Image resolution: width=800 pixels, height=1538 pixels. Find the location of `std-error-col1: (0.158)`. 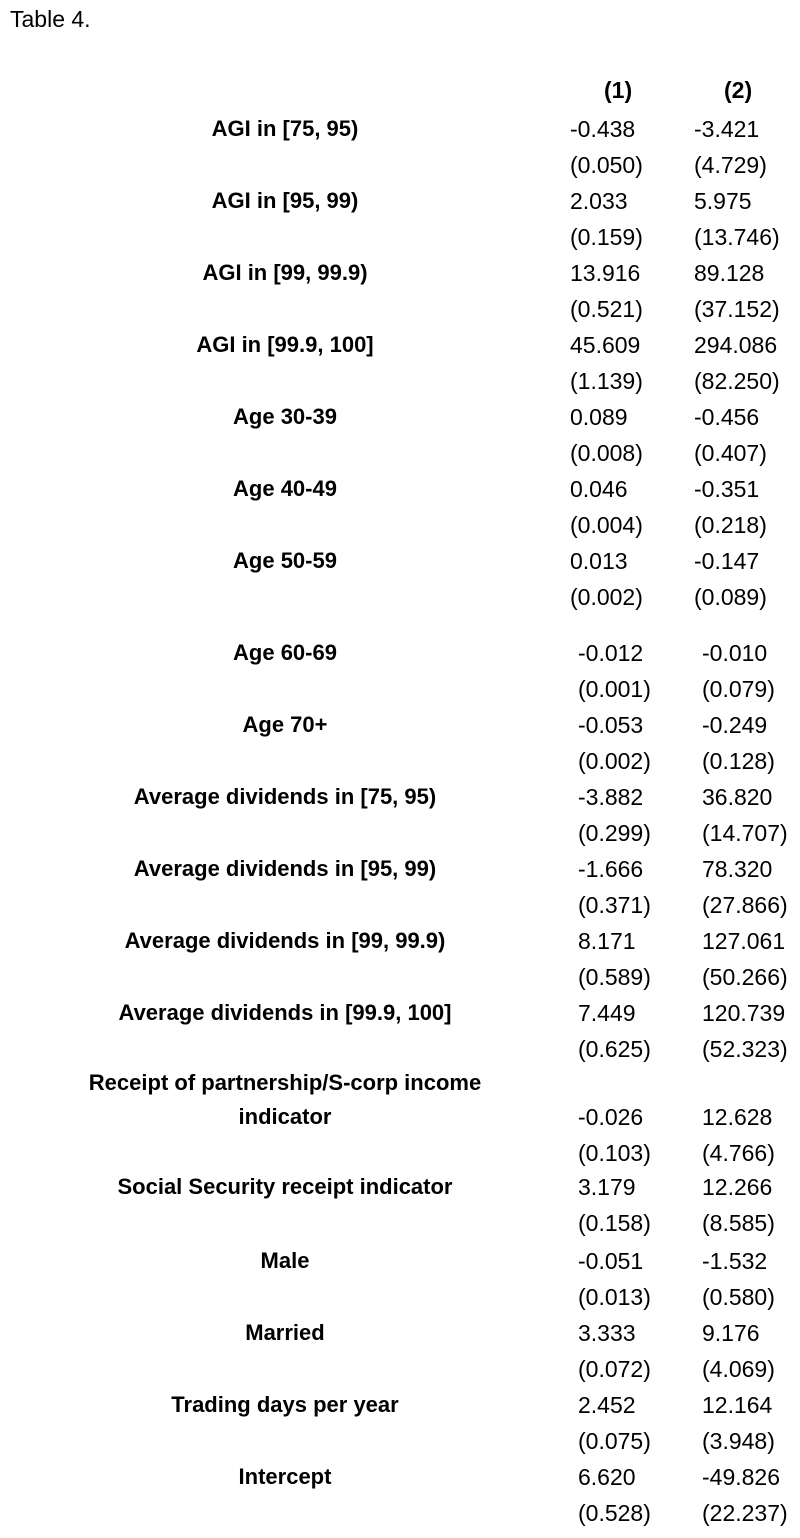

std-error-col1: (0.158) is located at coordinates (614, 1223).